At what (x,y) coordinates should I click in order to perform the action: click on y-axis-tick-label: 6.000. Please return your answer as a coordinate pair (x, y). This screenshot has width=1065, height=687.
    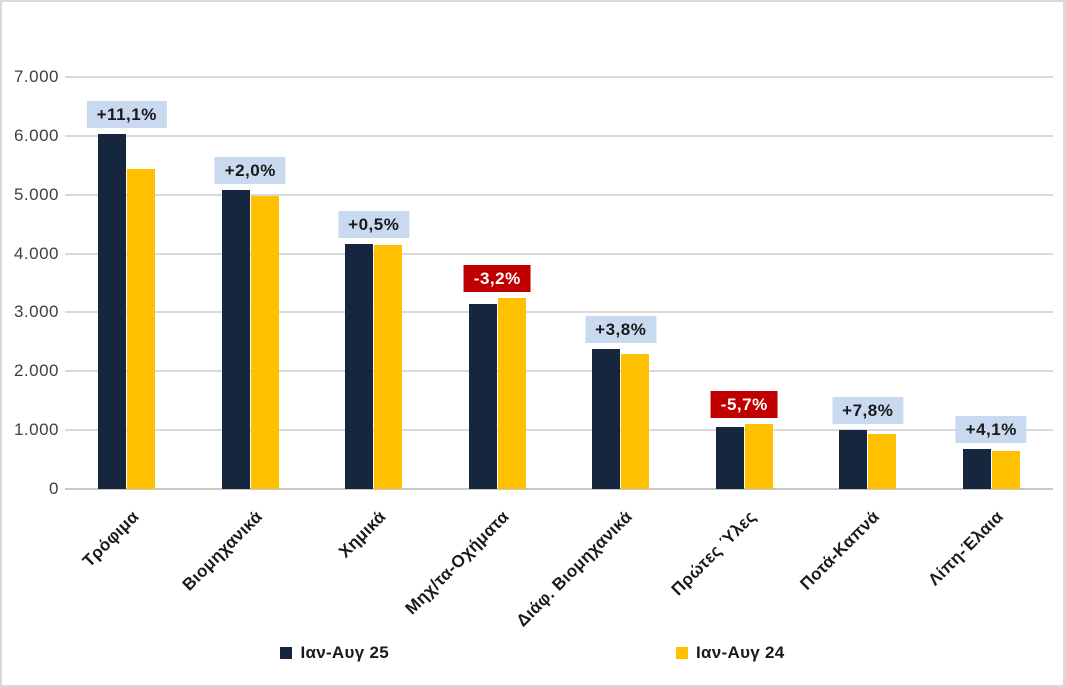
    Looking at the image, I should click on (36, 135).